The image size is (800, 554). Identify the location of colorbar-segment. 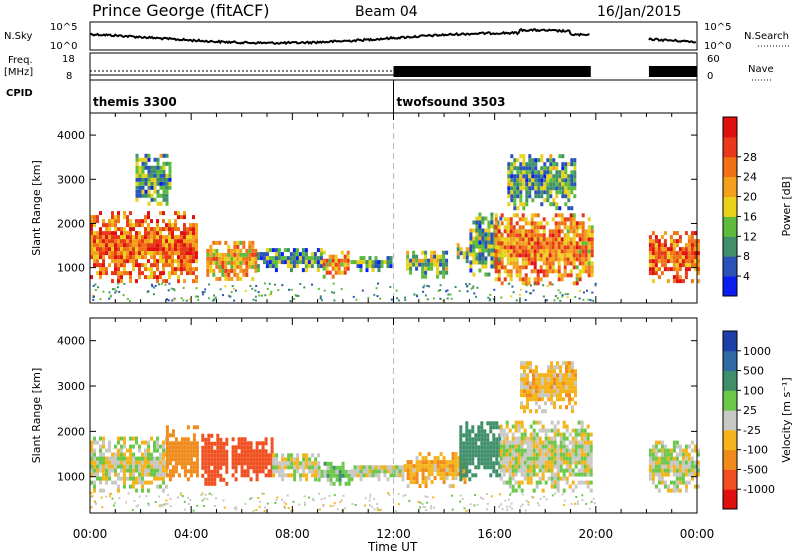
(730, 380).